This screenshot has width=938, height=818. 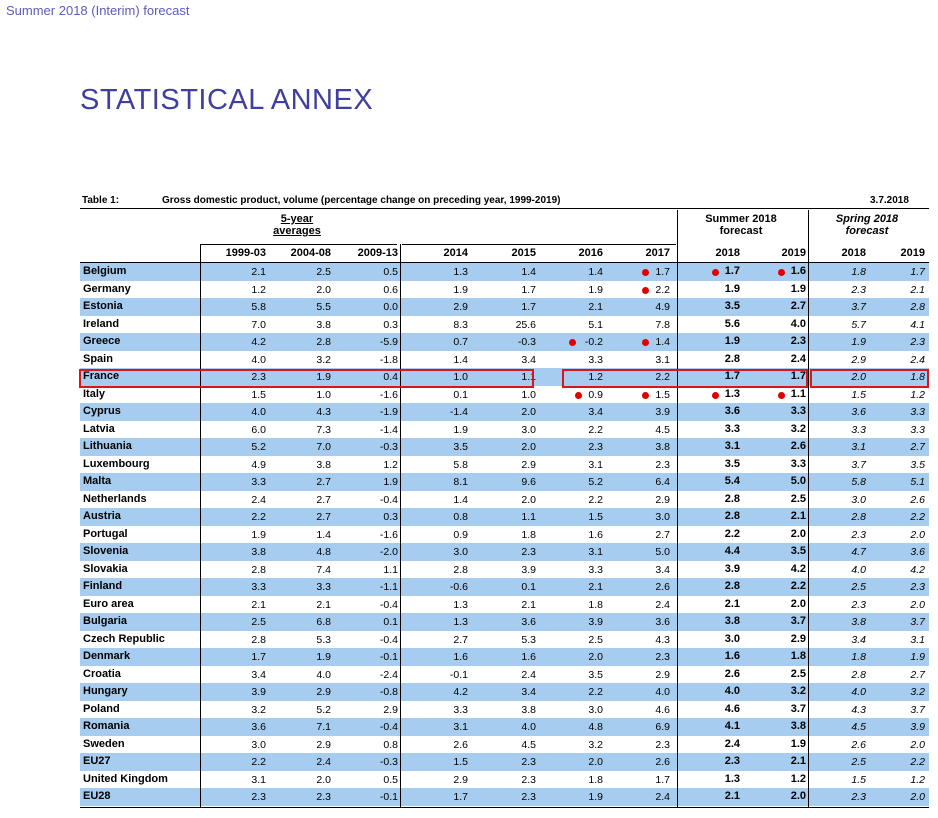 What do you see at coordinates (115, 498) in the screenshot?
I see `country-name: Netherlands` at bounding box center [115, 498].